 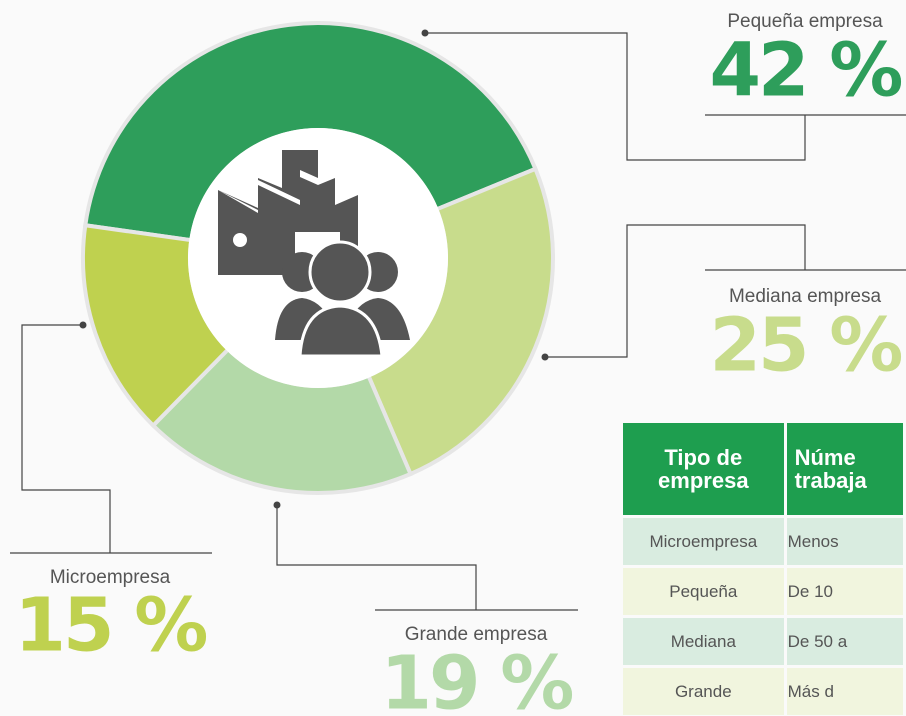 I want to click on table-cell: De 10, so click(x=844, y=591).